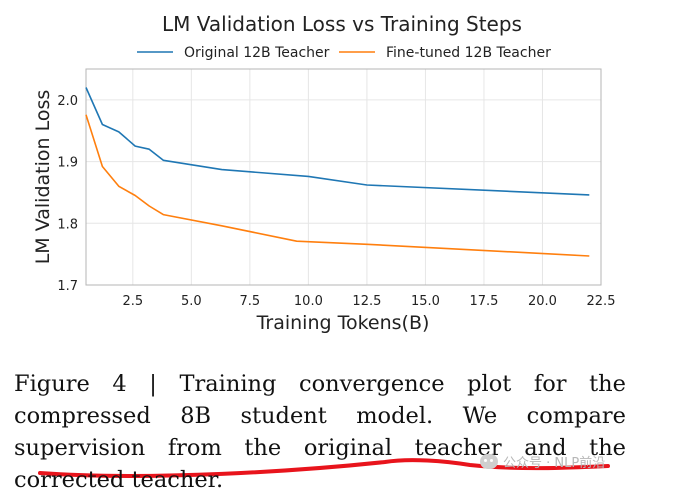 The height and width of the screenshot is (496, 681). I want to click on watermark-text: 公众号 · NLP前沿, so click(554, 463).